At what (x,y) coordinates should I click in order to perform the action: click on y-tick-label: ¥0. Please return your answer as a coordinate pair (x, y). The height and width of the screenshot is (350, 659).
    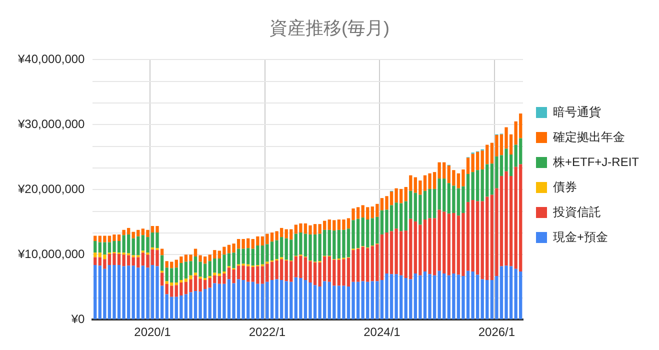
    Looking at the image, I should click on (78, 319).